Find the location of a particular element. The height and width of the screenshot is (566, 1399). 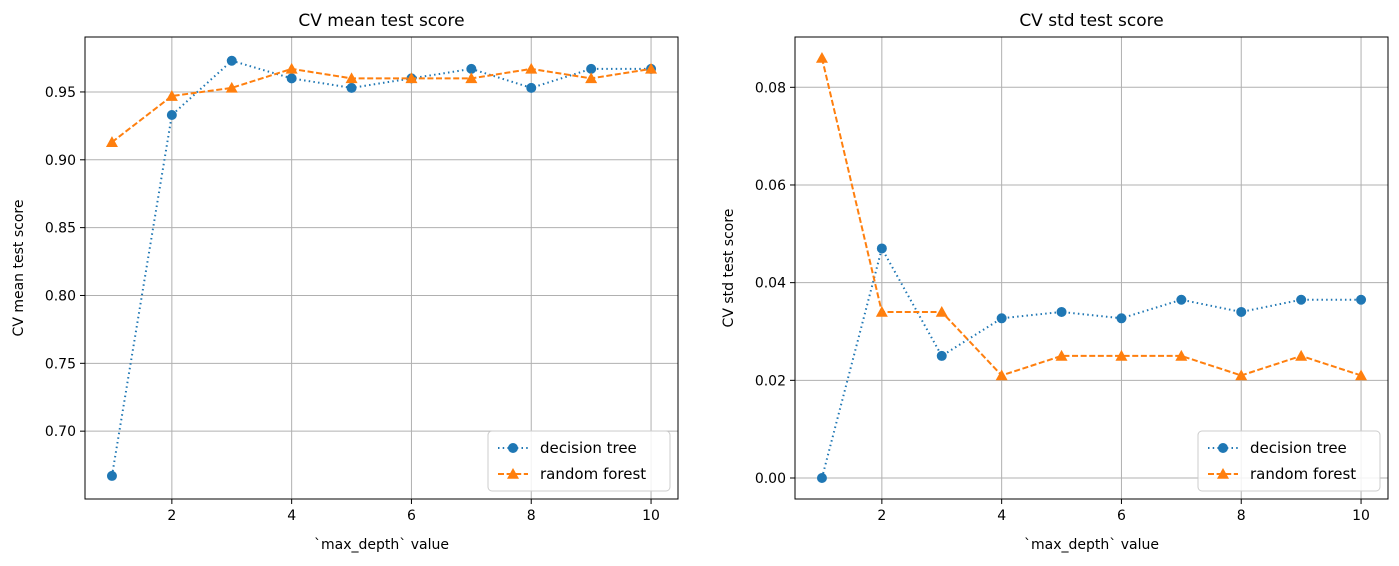

y-axis-label: CV mean test score is located at coordinates (19, 268).